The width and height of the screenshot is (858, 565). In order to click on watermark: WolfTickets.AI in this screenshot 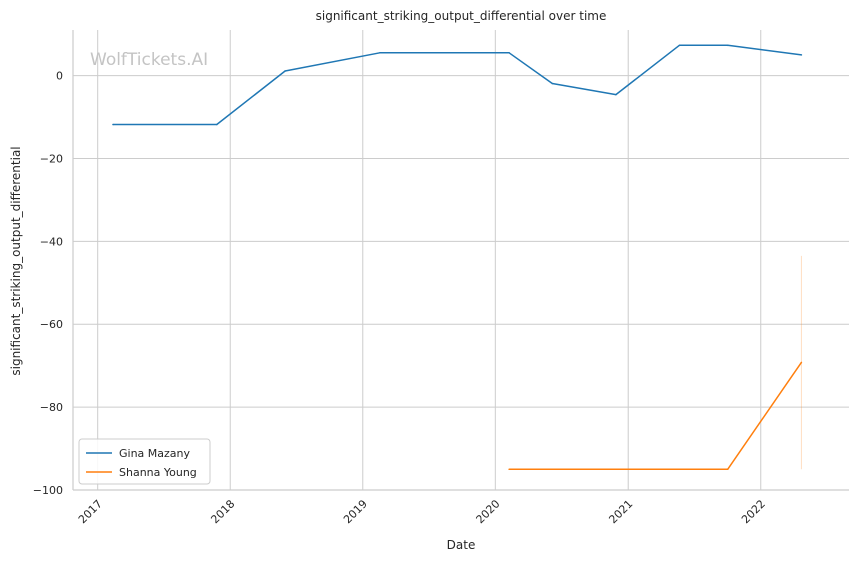, I will do `click(149, 60)`.